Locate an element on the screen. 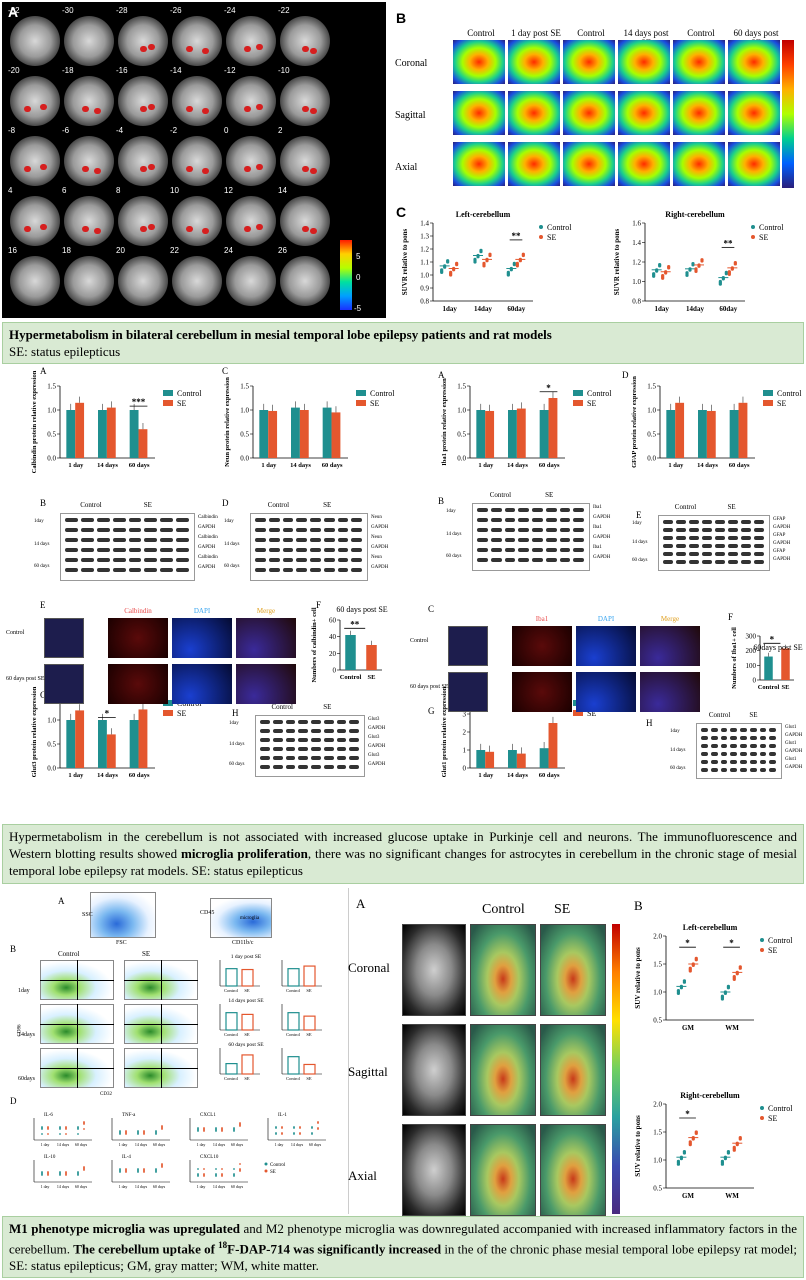  legend-marker is located at coordinates (762, 950).